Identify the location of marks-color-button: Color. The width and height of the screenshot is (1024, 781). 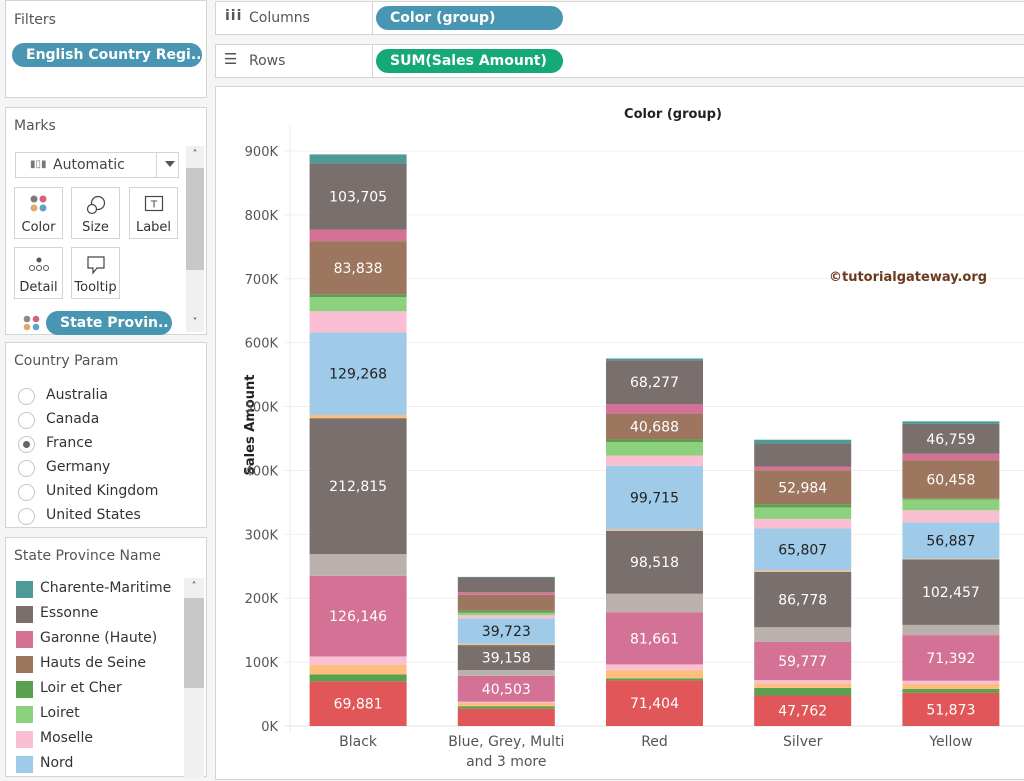
(38, 213).